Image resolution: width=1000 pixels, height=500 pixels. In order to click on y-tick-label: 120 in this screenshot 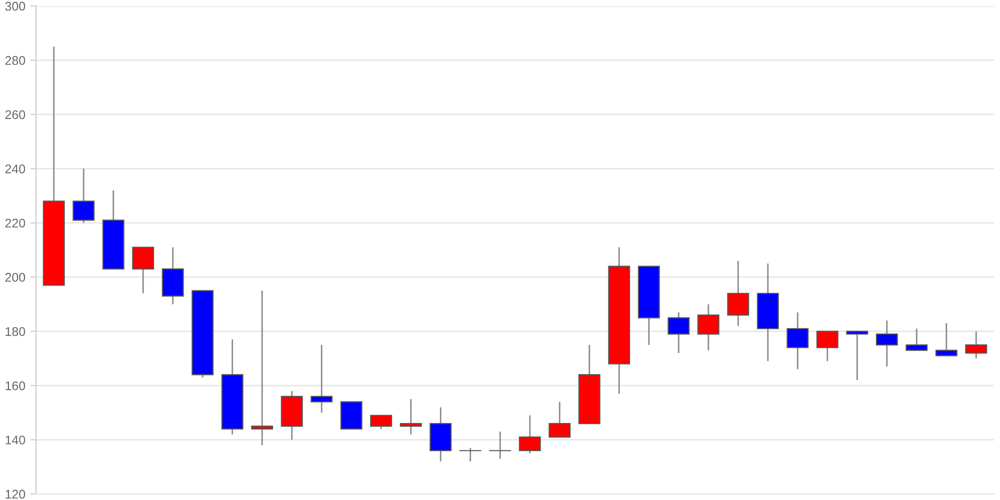, I will do `click(16, 494)`.